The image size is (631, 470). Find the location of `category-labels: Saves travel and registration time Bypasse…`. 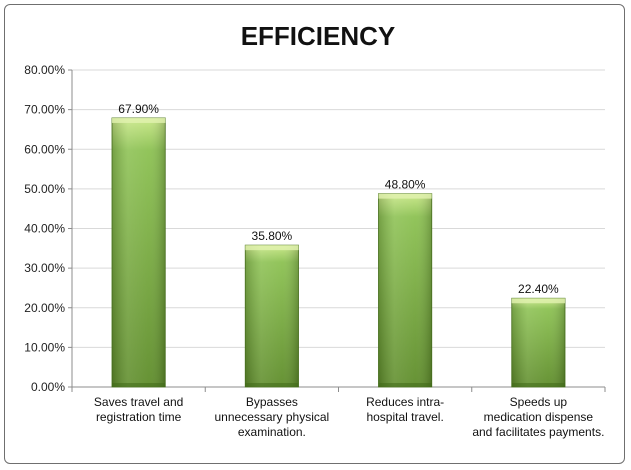

category-labels: Saves travel and registration time Bypasse… is located at coordinates (349, 417).